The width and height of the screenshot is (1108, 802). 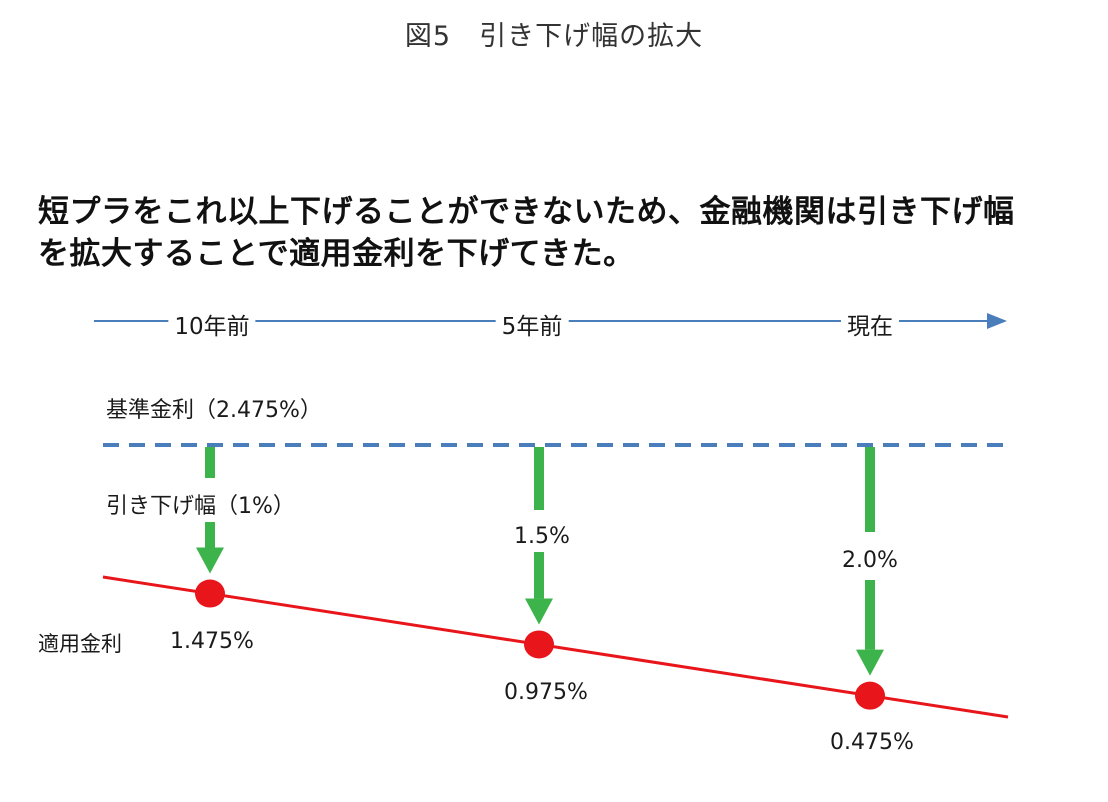 What do you see at coordinates (80, 644) in the screenshot?
I see `applied-rate-label: 適用金利` at bounding box center [80, 644].